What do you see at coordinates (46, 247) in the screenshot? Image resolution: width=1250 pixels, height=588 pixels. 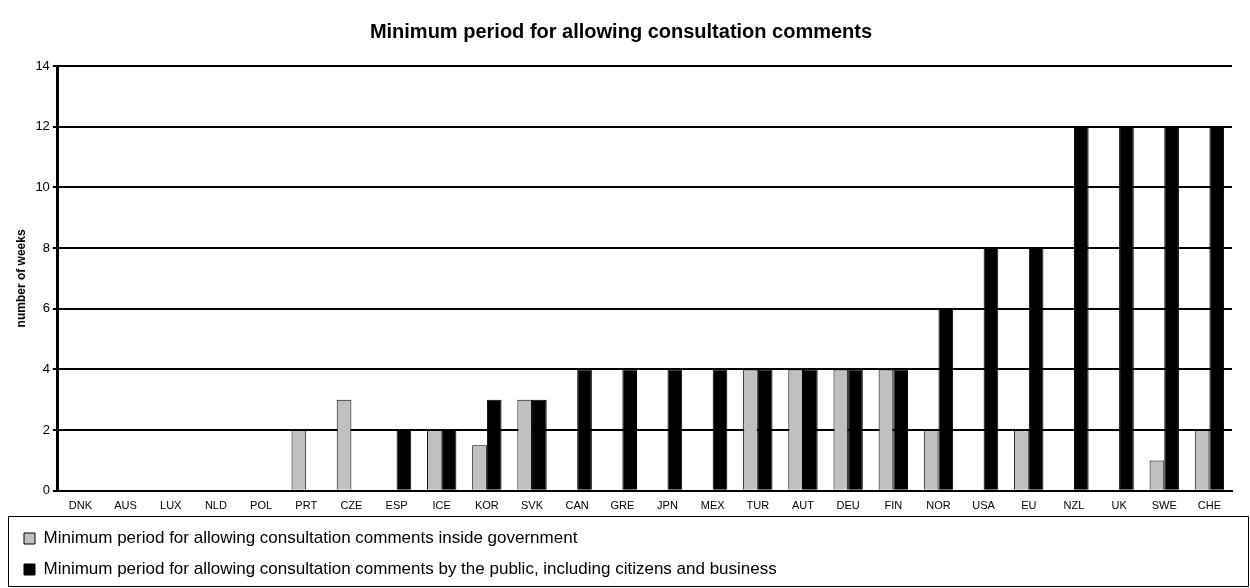 I see `y-tick-label: 8` at bounding box center [46, 247].